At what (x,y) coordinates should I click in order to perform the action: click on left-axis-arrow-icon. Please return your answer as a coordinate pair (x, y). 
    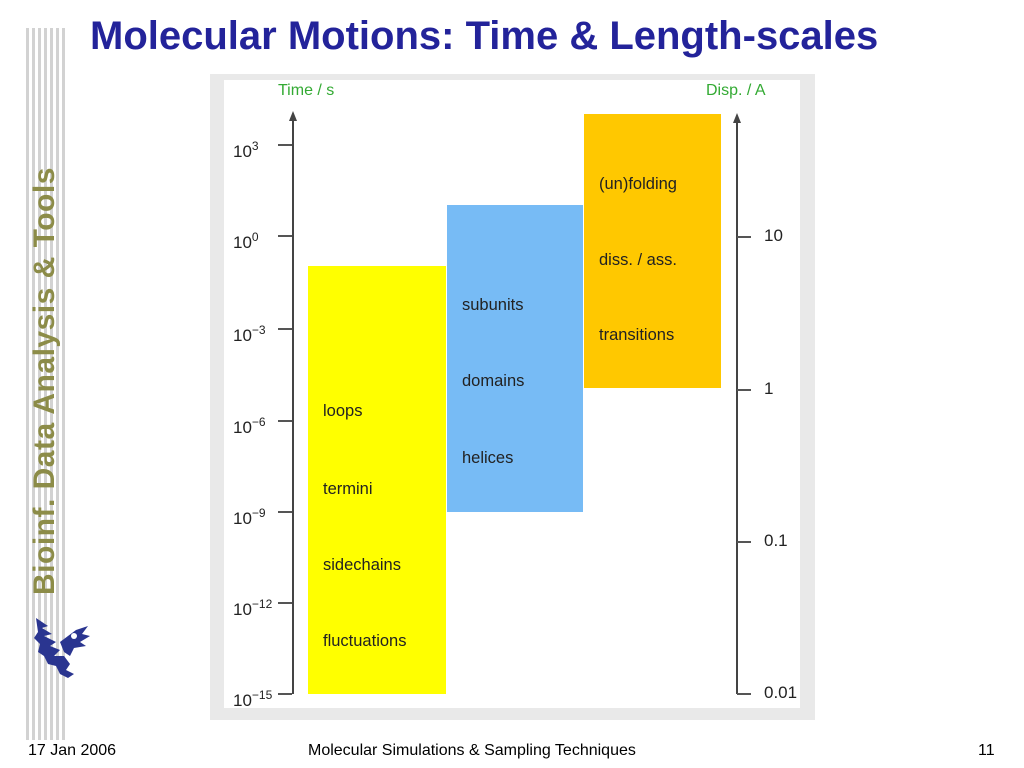
    Looking at the image, I should click on (293, 116).